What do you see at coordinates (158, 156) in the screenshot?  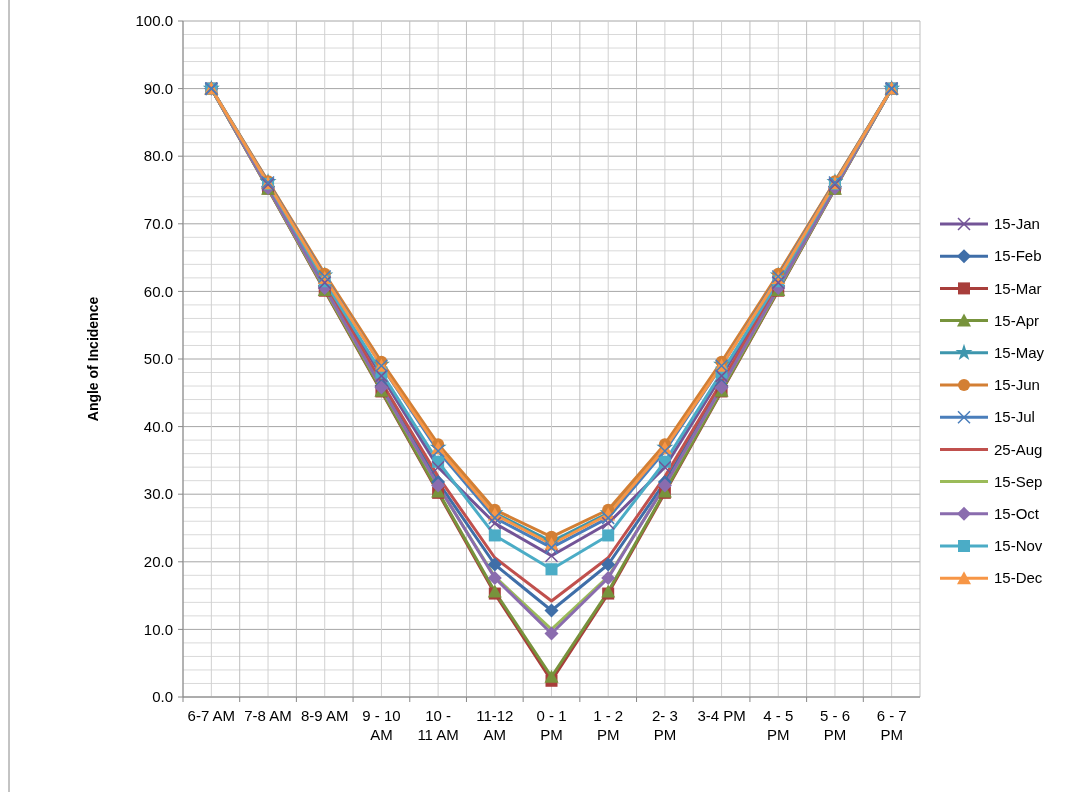 I see `y-tick-label: 80.0` at bounding box center [158, 156].